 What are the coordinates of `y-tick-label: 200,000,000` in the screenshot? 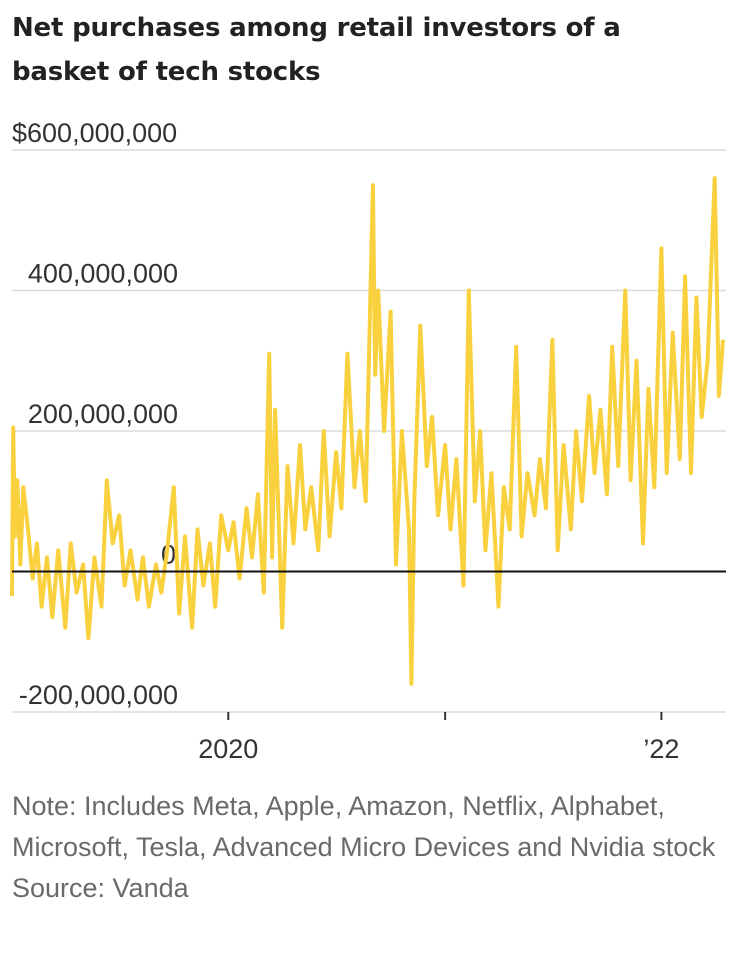 It's located at (103, 414).